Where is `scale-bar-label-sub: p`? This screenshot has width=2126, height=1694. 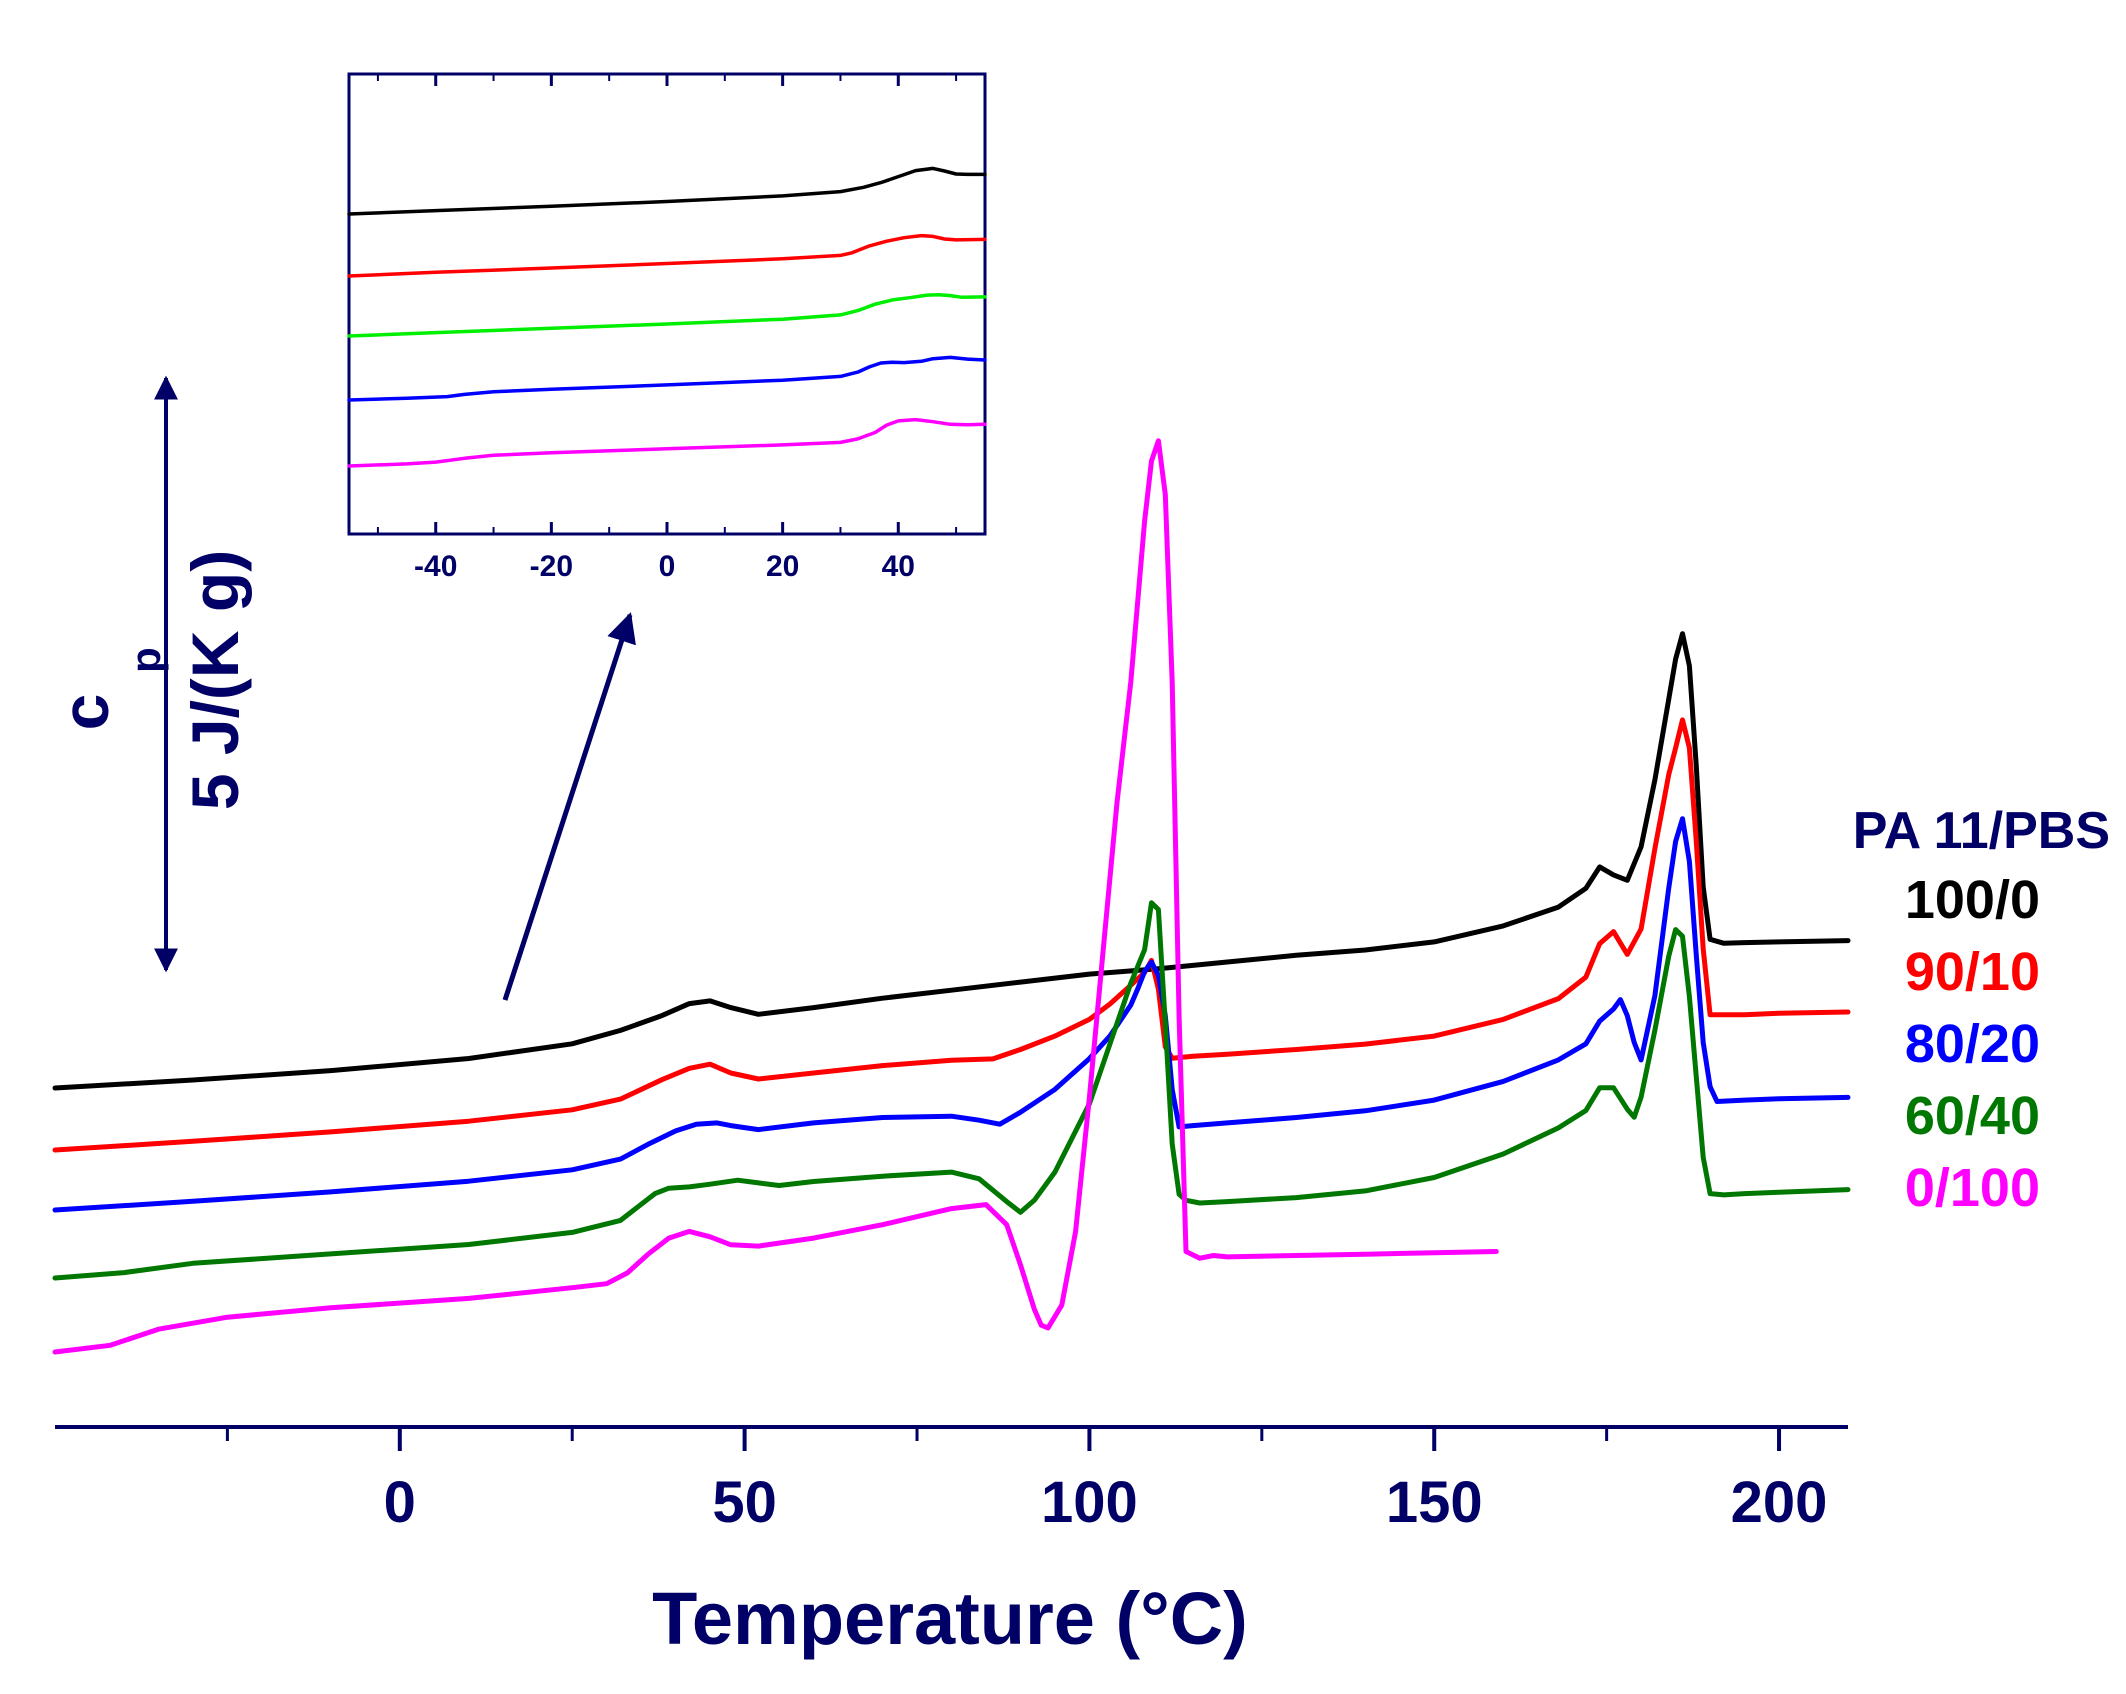 scale-bar-label-sub: p is located at coordinates (145, 660).